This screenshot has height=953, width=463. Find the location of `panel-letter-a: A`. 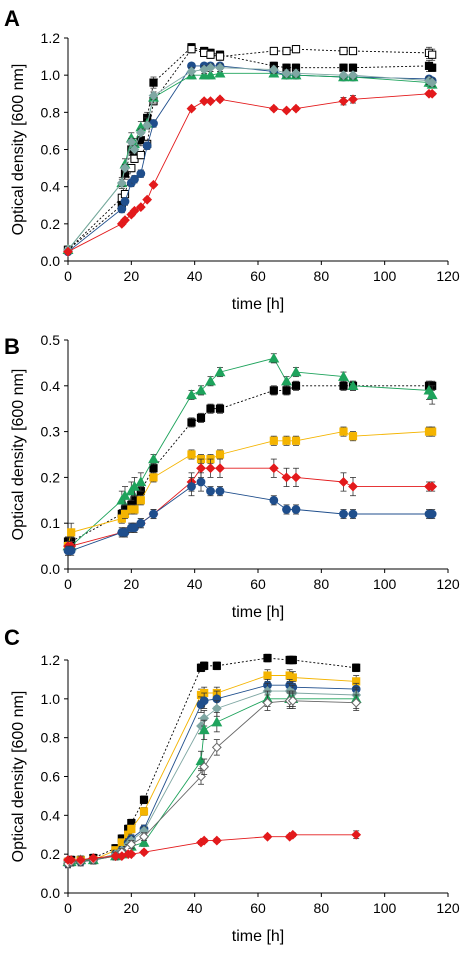

panel-letter-a: A is located at coordinates (12, 18).